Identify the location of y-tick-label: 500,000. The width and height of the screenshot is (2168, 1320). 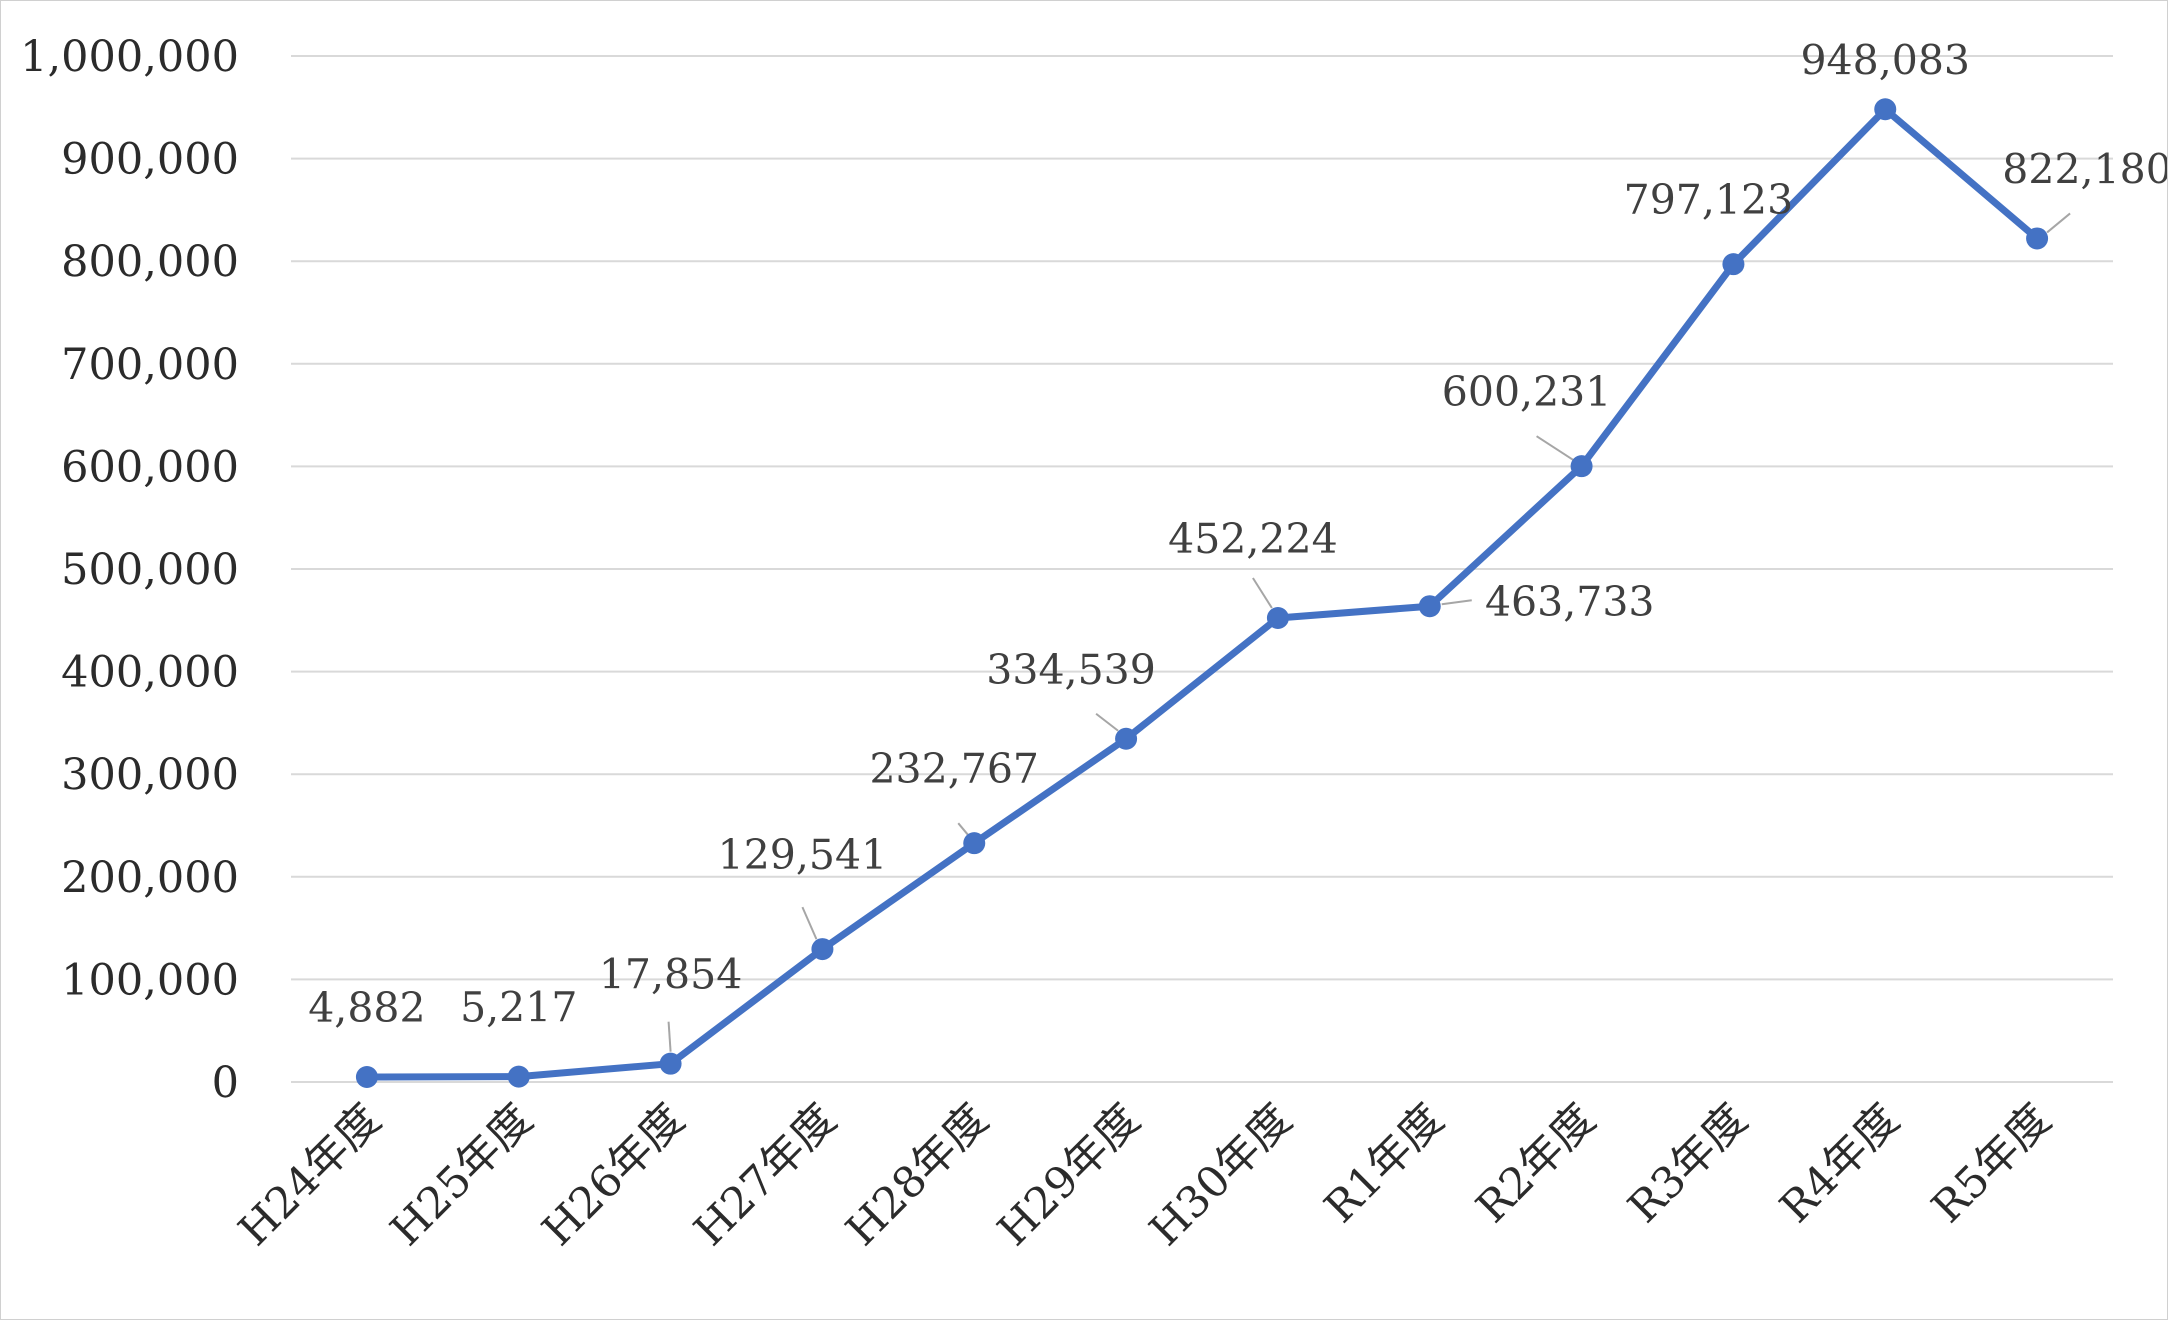
(150, 570).